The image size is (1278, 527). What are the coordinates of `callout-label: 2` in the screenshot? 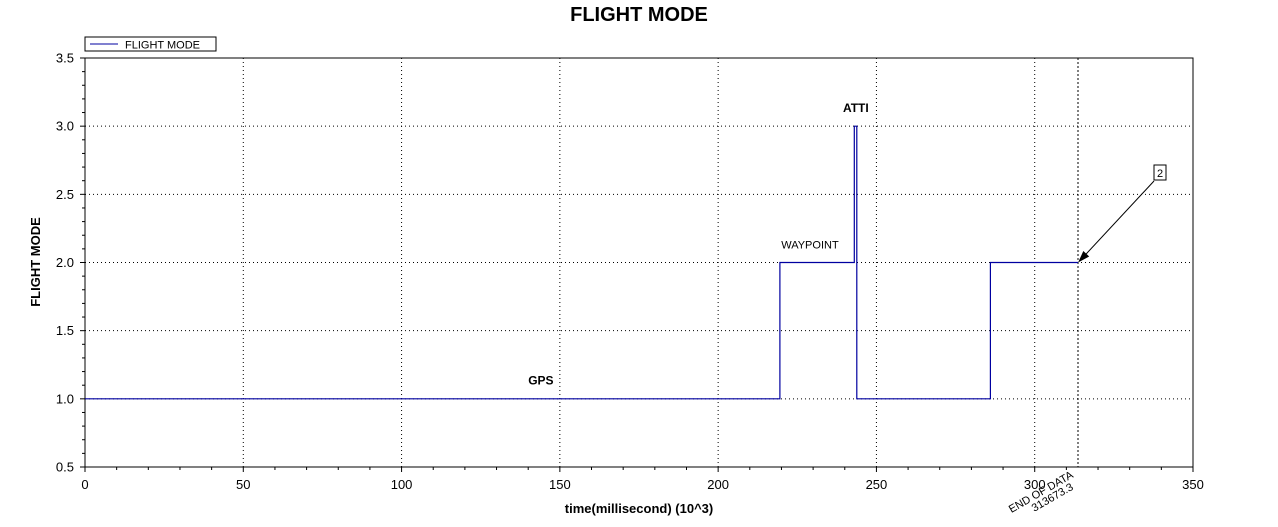 It's located at (1160, 174).